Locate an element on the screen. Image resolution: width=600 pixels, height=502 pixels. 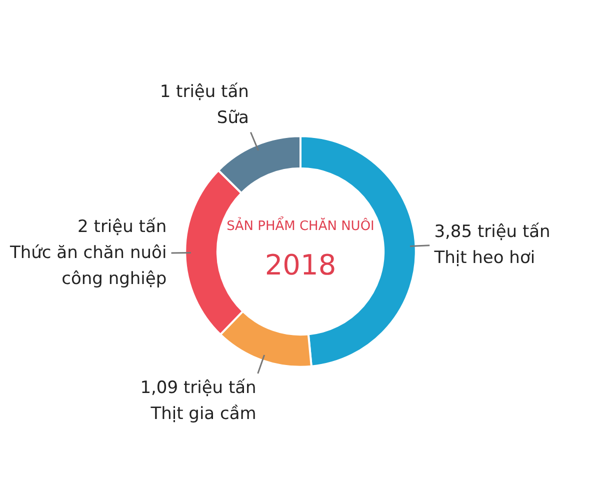
text: 2018 is located at coordinates (300, 265).